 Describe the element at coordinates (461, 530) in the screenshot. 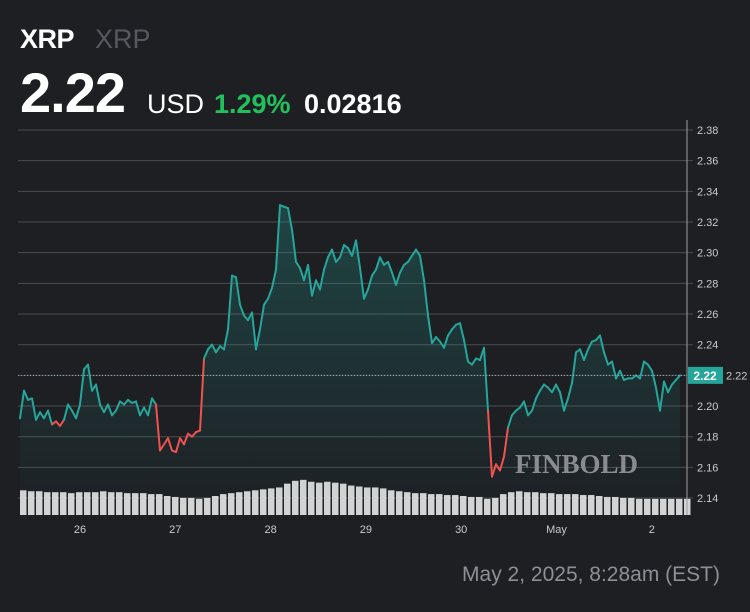

I see `x-tick-label: 30` at that location.